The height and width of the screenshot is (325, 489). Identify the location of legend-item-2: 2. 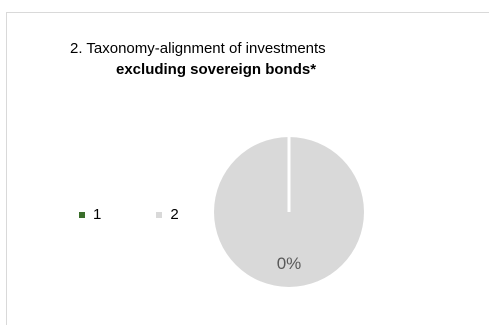
(167, 214).